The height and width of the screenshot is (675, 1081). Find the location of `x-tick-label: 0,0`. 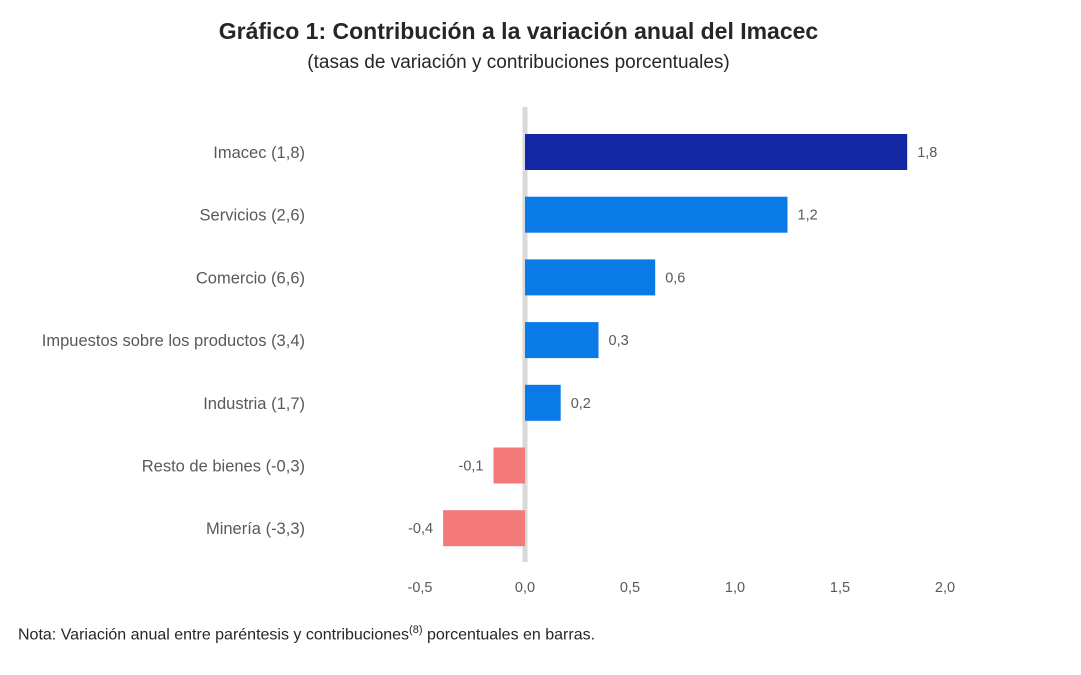

x-tick-label: 0,0 is located at coordinates (525, 588).